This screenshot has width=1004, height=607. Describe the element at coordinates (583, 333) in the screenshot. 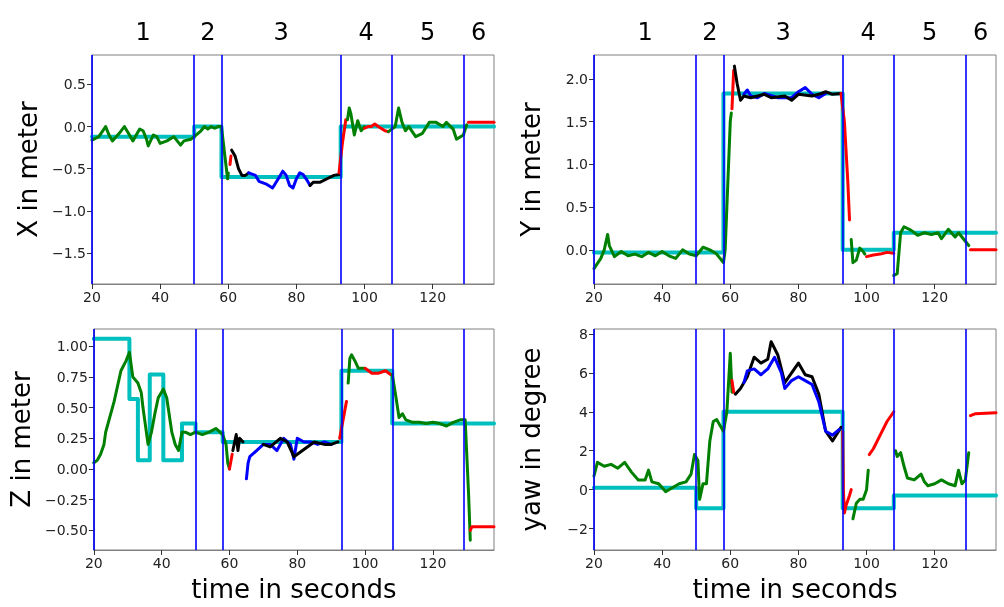

I see `y-tick-label: 8` at that location.